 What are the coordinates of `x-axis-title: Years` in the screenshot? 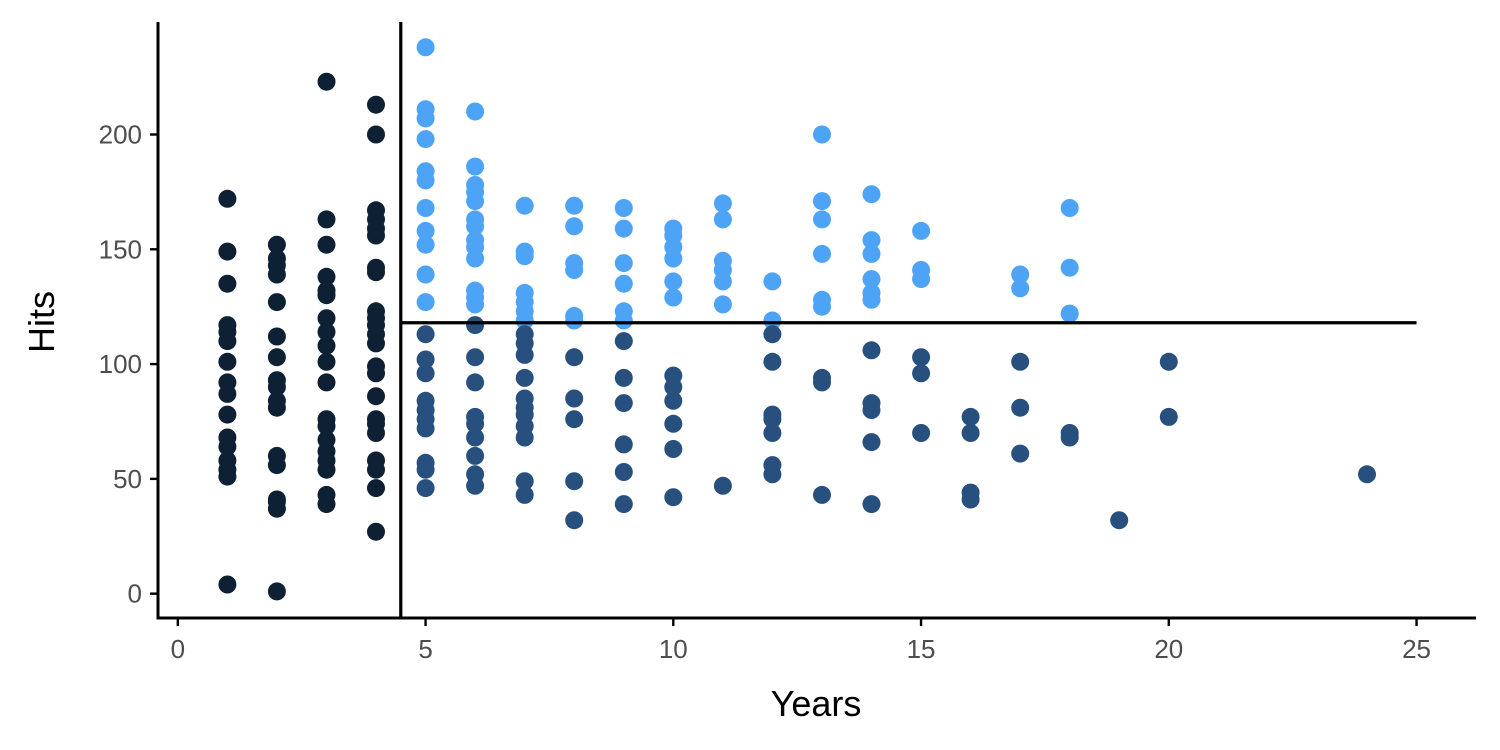 It's located at (816, 703).